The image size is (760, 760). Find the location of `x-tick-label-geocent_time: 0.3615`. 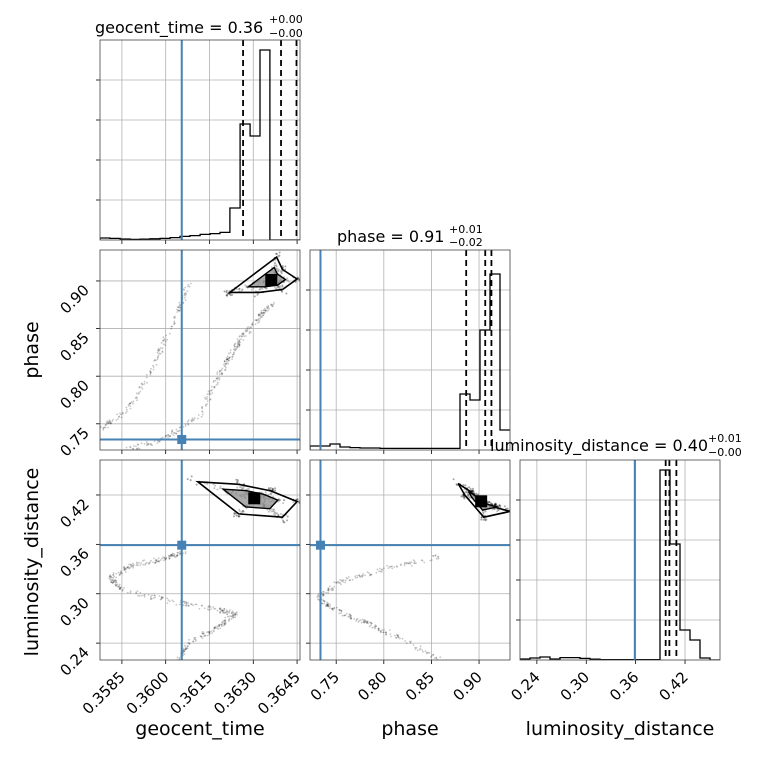

x-tick-label-geocent_time: 0.3615 is located at coordinates (191, 693).